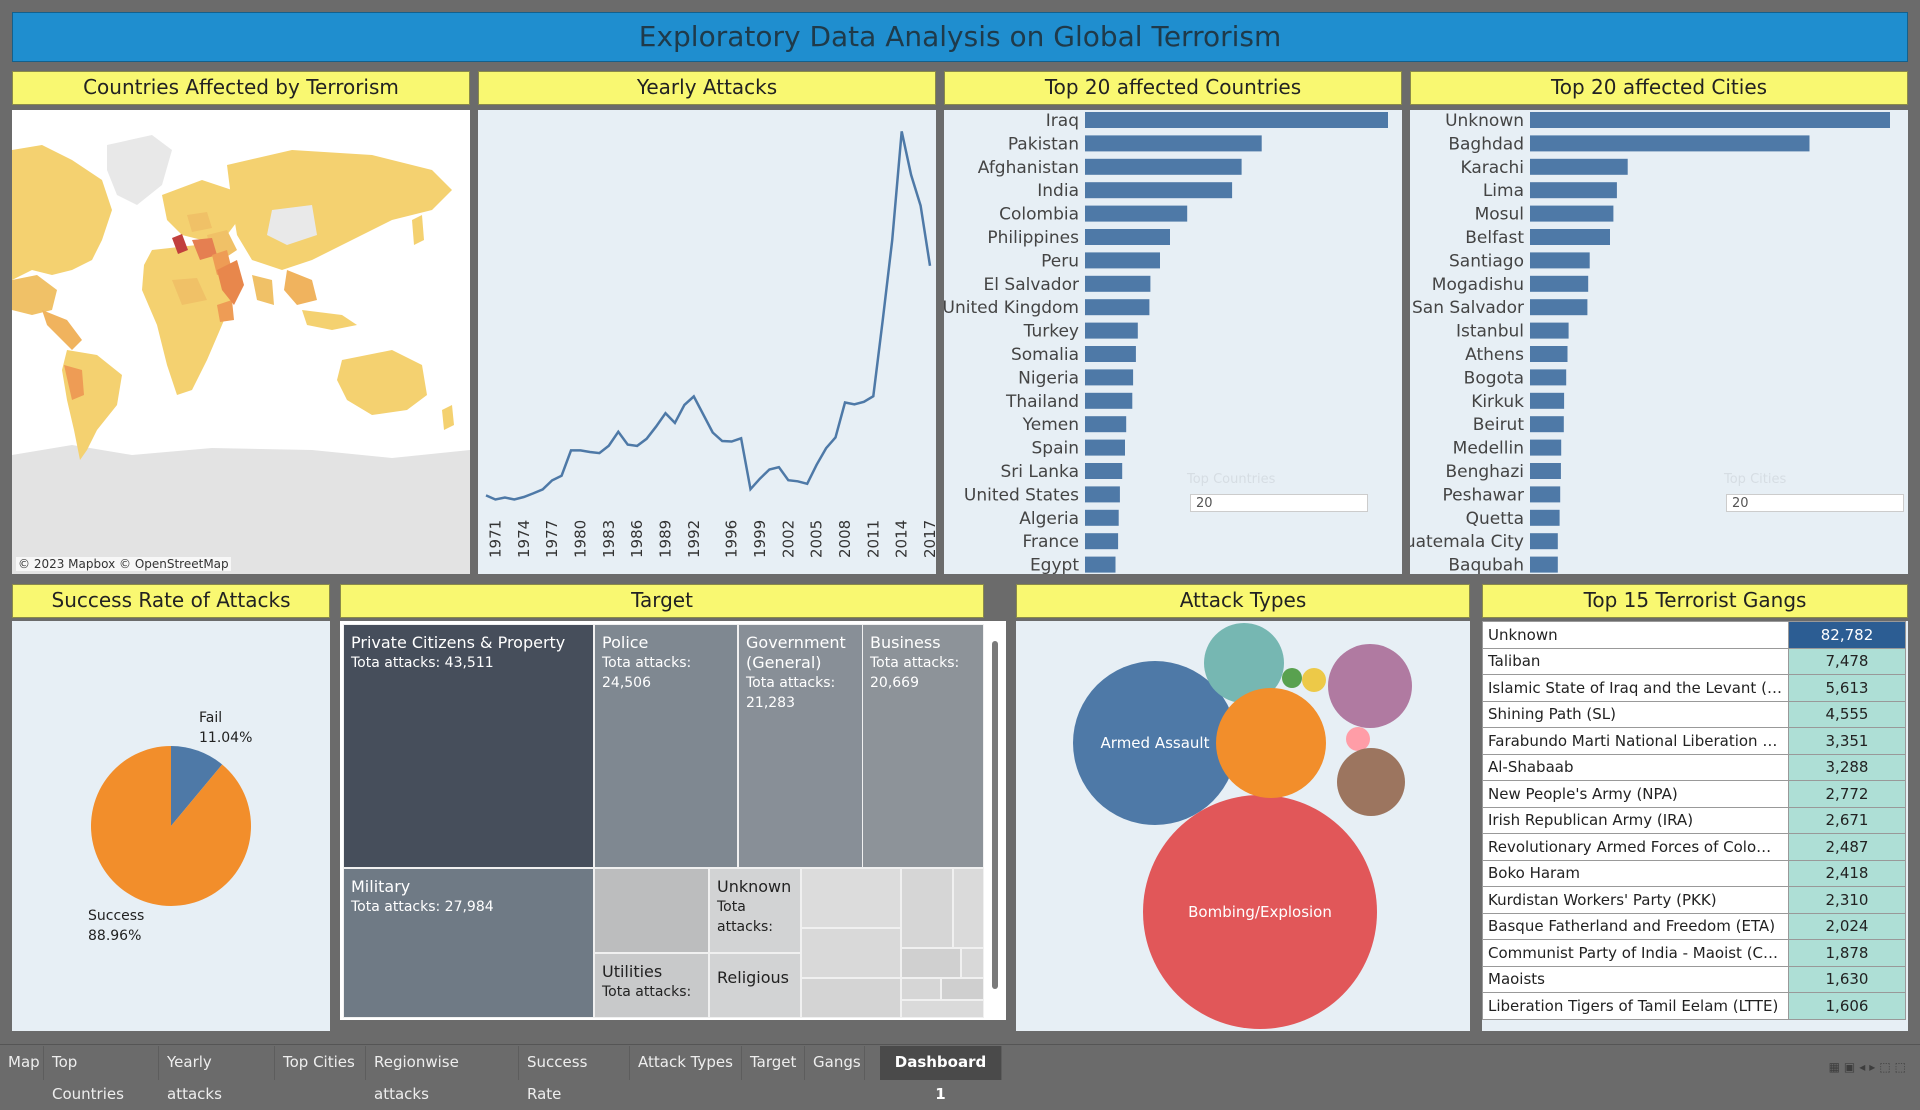 The height and width of the screenshot is (1110, 1920). What do you see at coordinates (1694, 714) in the screenshot?
I see `gang-row: Shining Path (SL) 4,555` at bounding box center [1694, 714].